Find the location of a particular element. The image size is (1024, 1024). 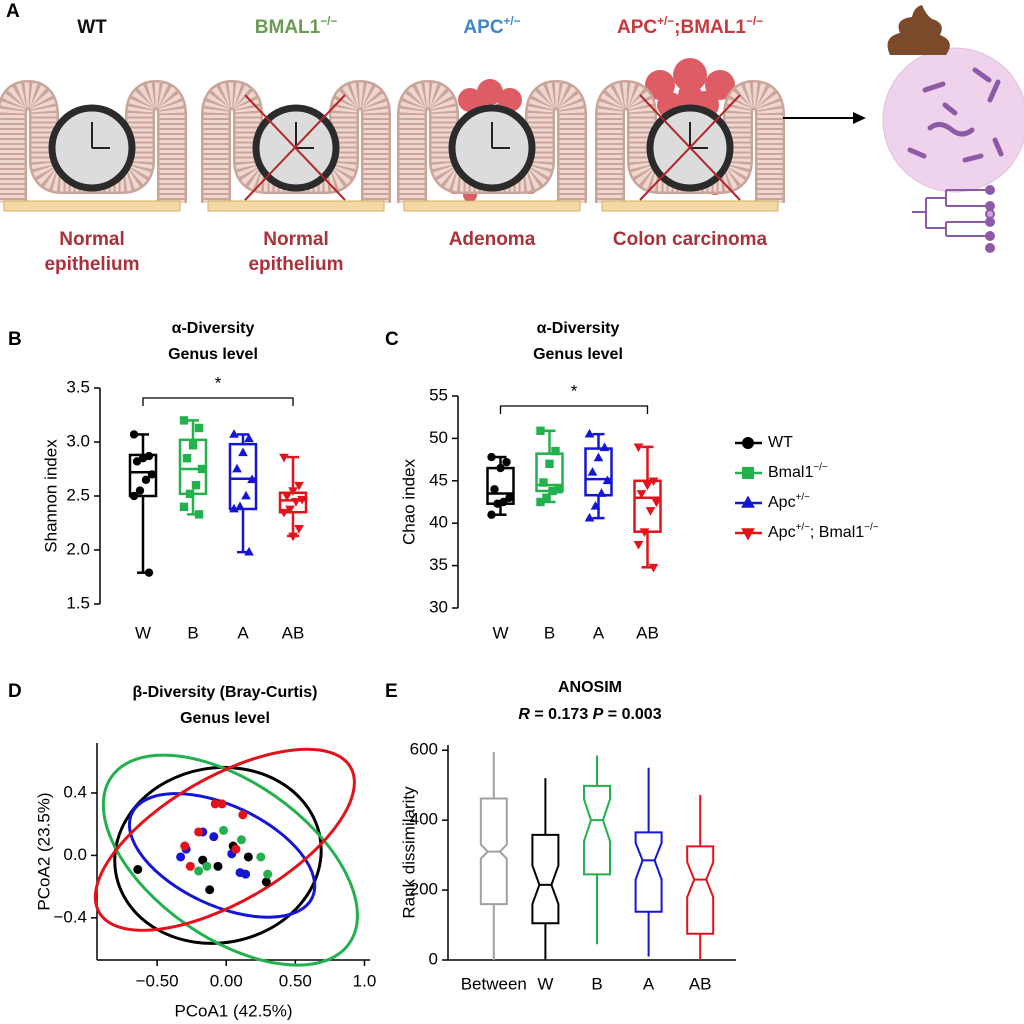

genotype-label-part: ;BMAL1 is located at coordinates (710, 27).